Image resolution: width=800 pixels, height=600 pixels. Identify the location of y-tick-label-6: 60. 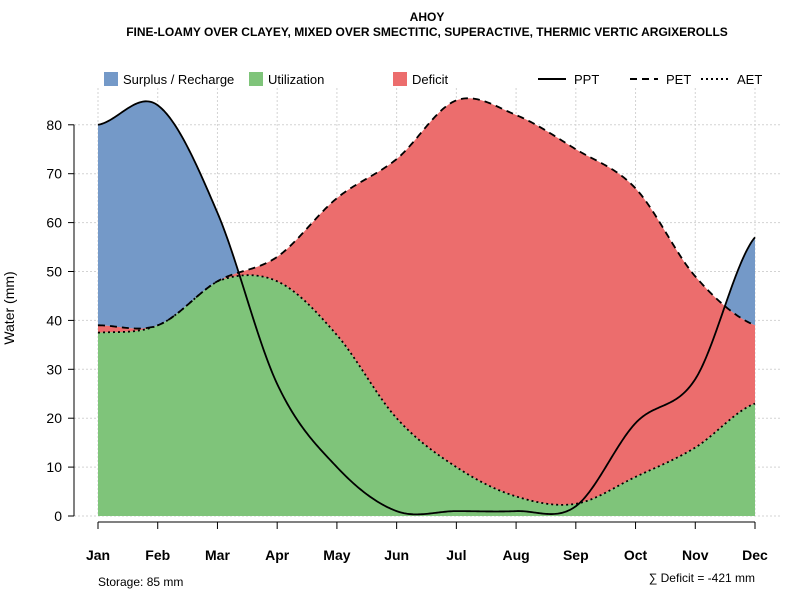
(54, 223).